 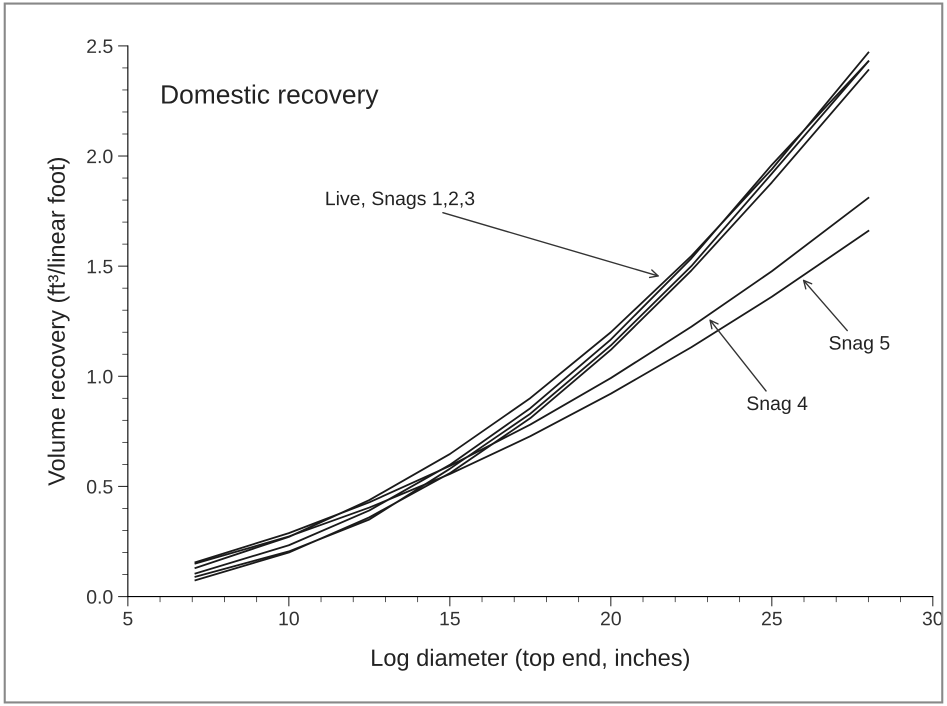 What do you see at coordinates (99, 597) in the screenshot?
I see `y-tick-label: 0.0` at bounding box center [99, 597].